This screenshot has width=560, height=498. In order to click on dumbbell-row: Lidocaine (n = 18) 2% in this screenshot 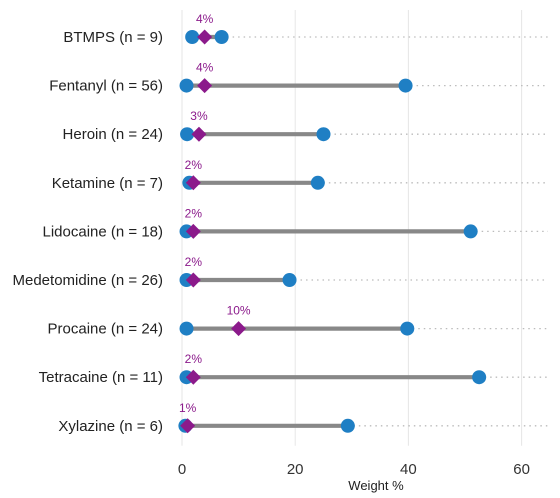, I will do `click(295, 223)`.